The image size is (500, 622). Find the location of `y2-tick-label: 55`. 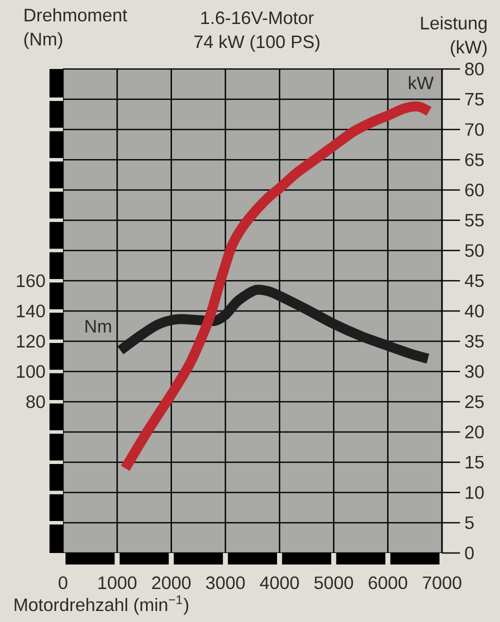

y2-tick-label: 55 is located at coordinates (474, 220).